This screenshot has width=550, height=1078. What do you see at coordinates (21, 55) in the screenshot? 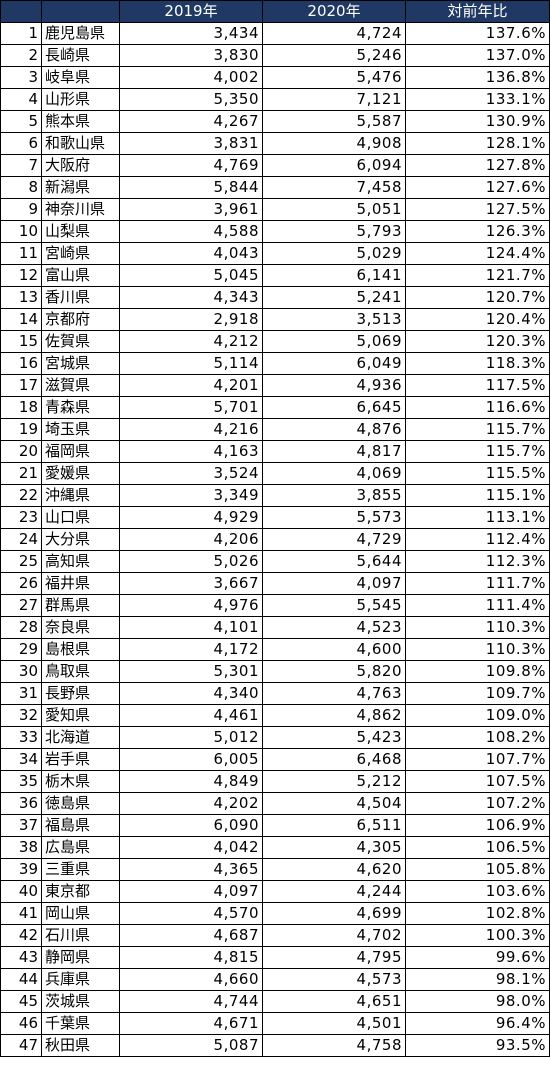
I see `rank-cell: 2` at bounding box center [21, 55].